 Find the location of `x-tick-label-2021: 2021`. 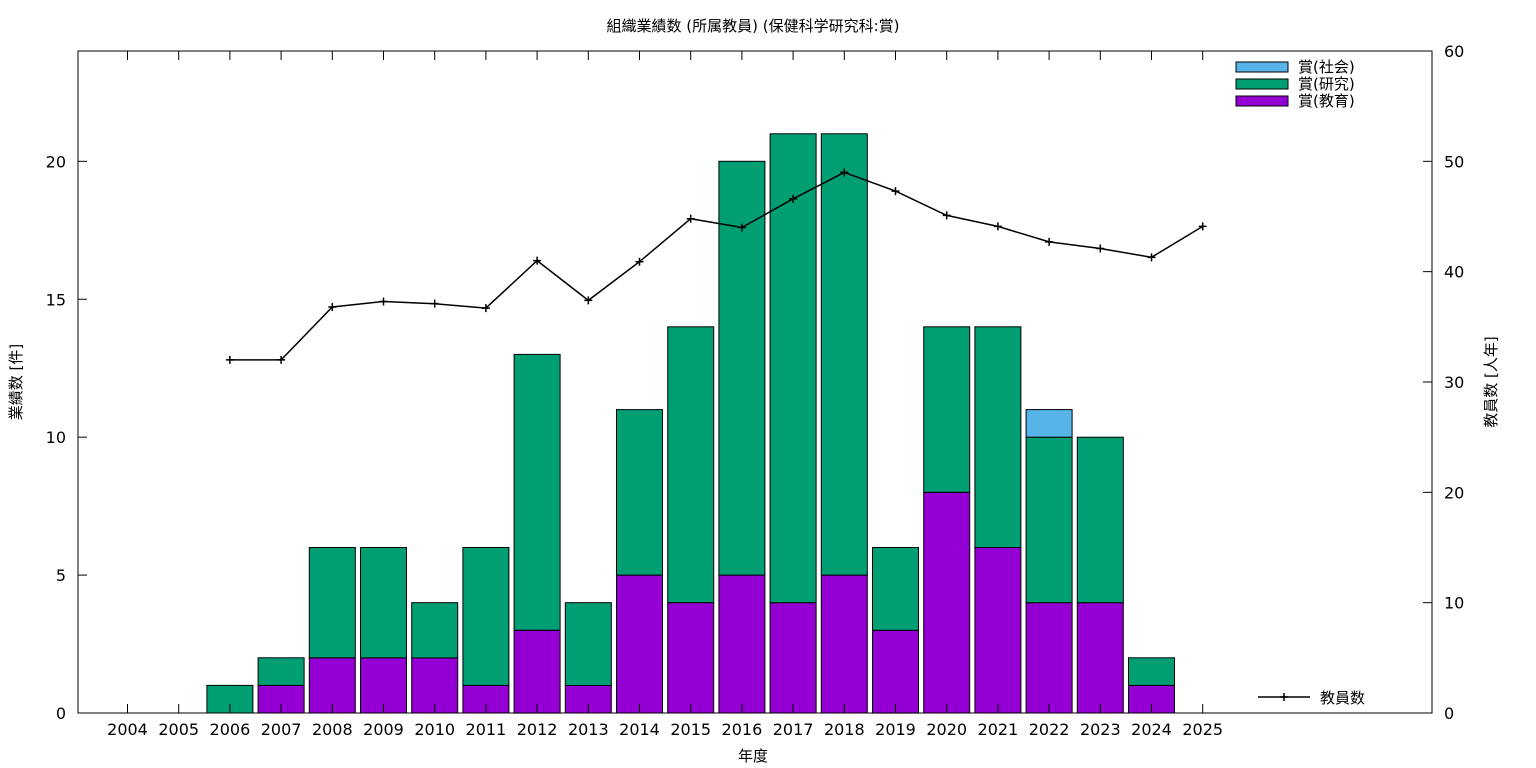

x-tick-label-2021: 2021 is located at coordinates (998, 729).